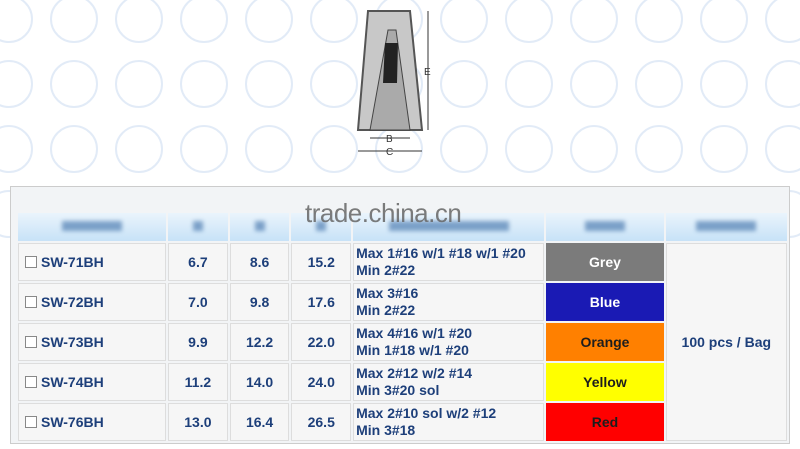 The image size is (800, 449). What do you see at coordinates (259, 262) in the screenshot?
I see `c-cell: 8.6` at bounding box center [259, 262].